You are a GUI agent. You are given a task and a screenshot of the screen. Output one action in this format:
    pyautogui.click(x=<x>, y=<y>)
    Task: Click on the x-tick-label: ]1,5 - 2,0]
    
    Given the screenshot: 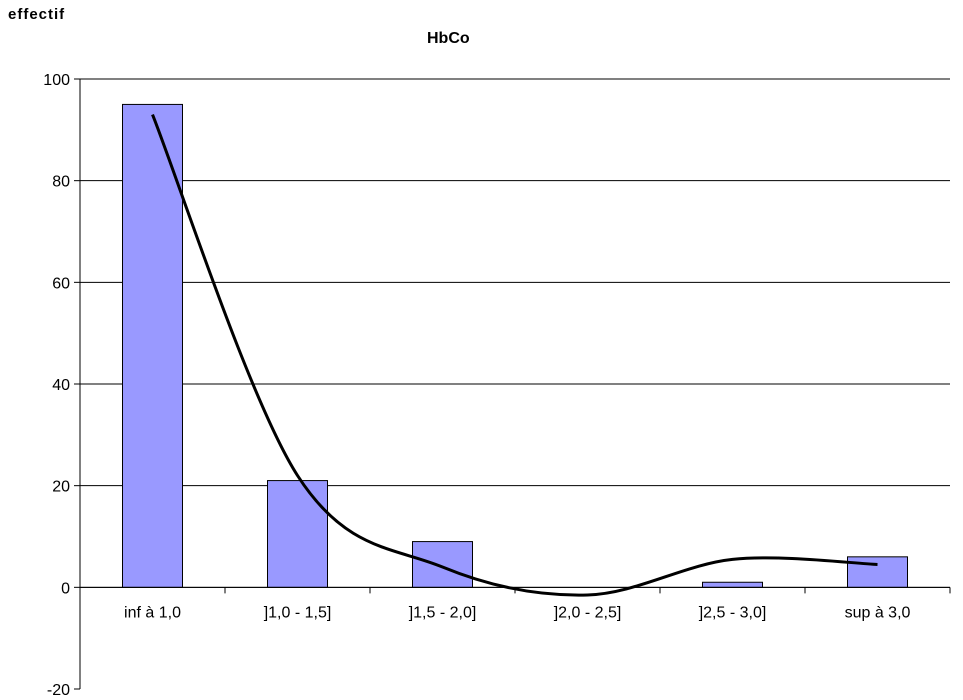 What is the action you would take?
    pyautogui.click(x=443, y=612)
    